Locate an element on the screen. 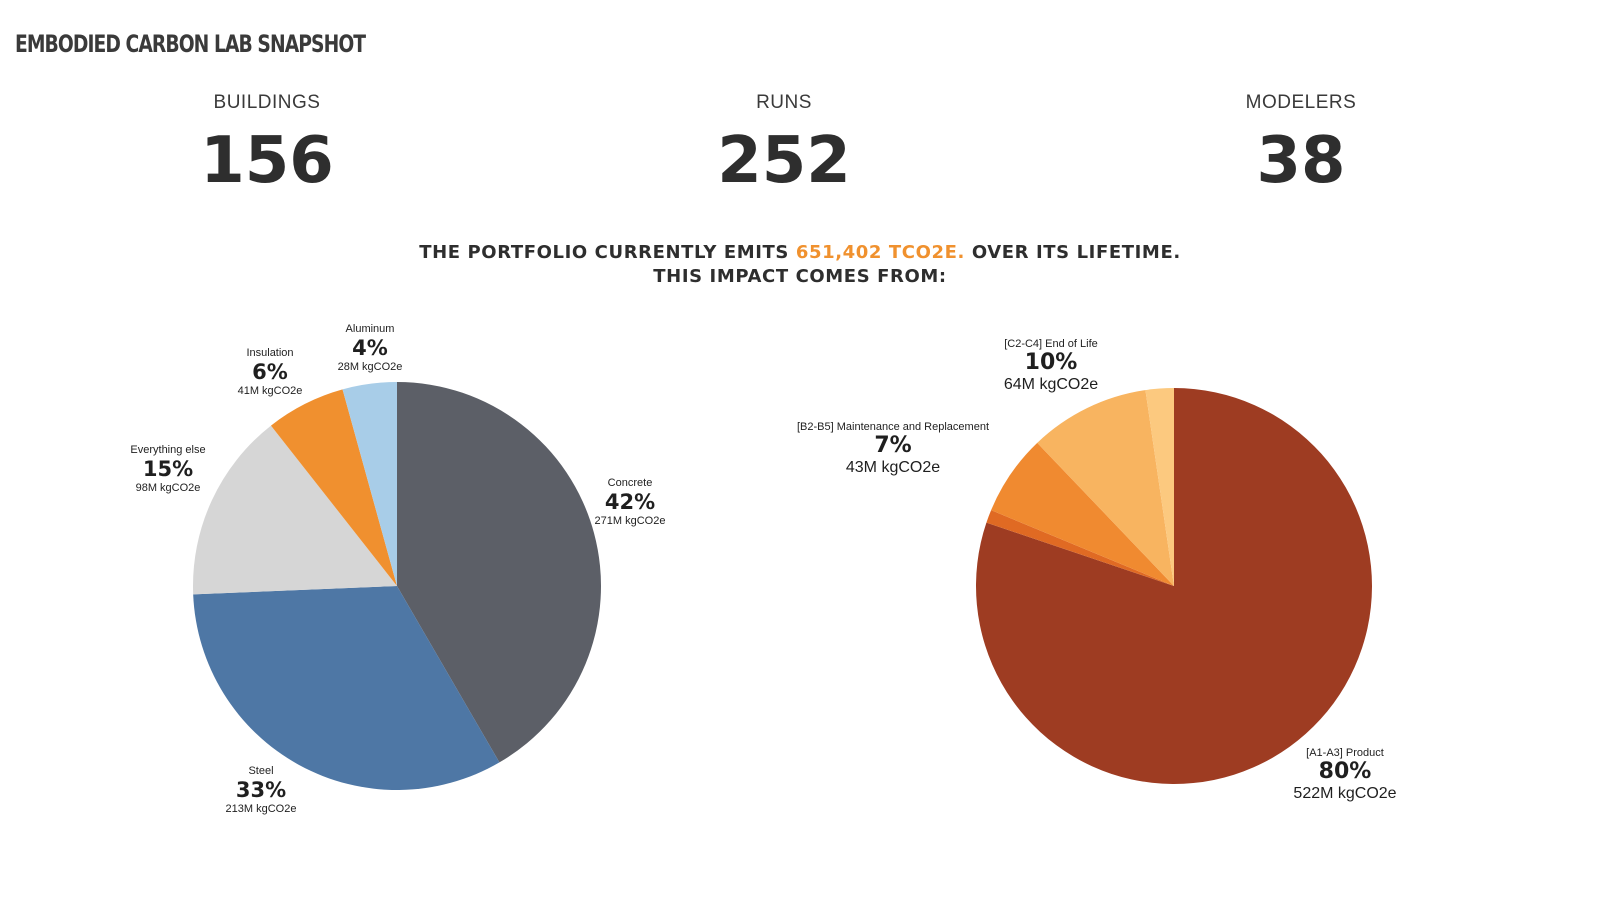 The height and width of the screenshot is (900, 1600). slice-amt-b2-b5-maintenance-and-replacement: 43M kgCO2e is located at coordinates (893, 467).